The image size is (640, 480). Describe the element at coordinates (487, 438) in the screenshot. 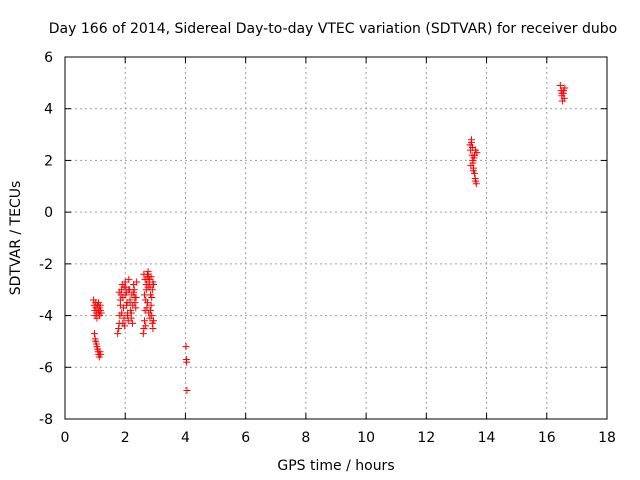

I see `x-tick-label: 14` at that location.